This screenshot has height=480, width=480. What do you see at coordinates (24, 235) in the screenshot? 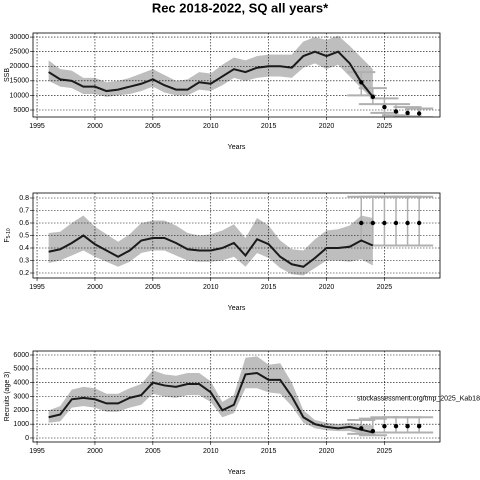
I see `y-tick-label: 0.5` at bounding box center [24, 235].